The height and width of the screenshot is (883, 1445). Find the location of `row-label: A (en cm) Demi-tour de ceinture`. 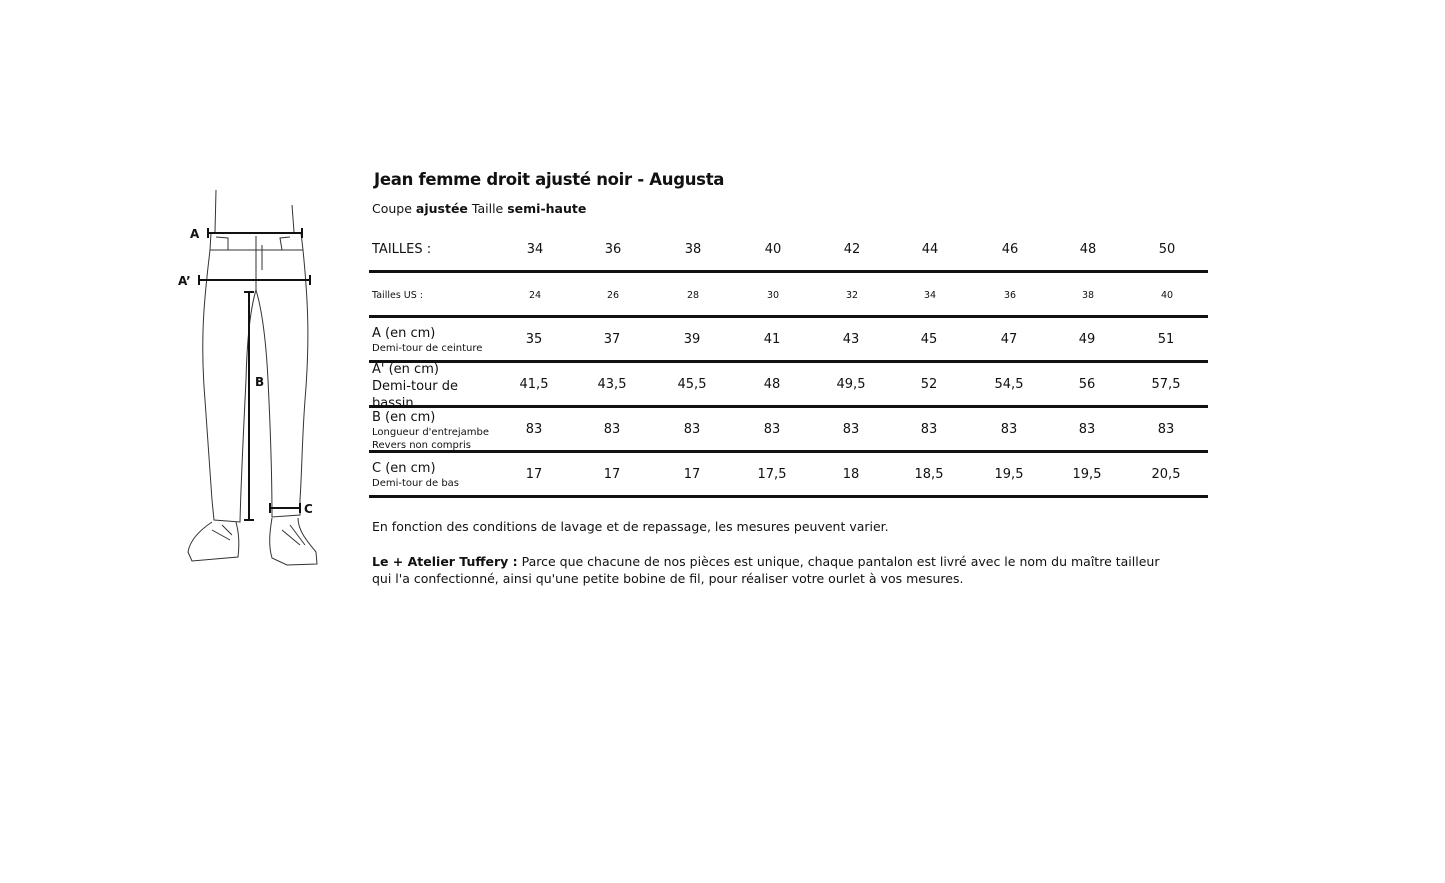

row-label: A (en cm) Demi-tour de ceinture is located at coordinates (427, 340).